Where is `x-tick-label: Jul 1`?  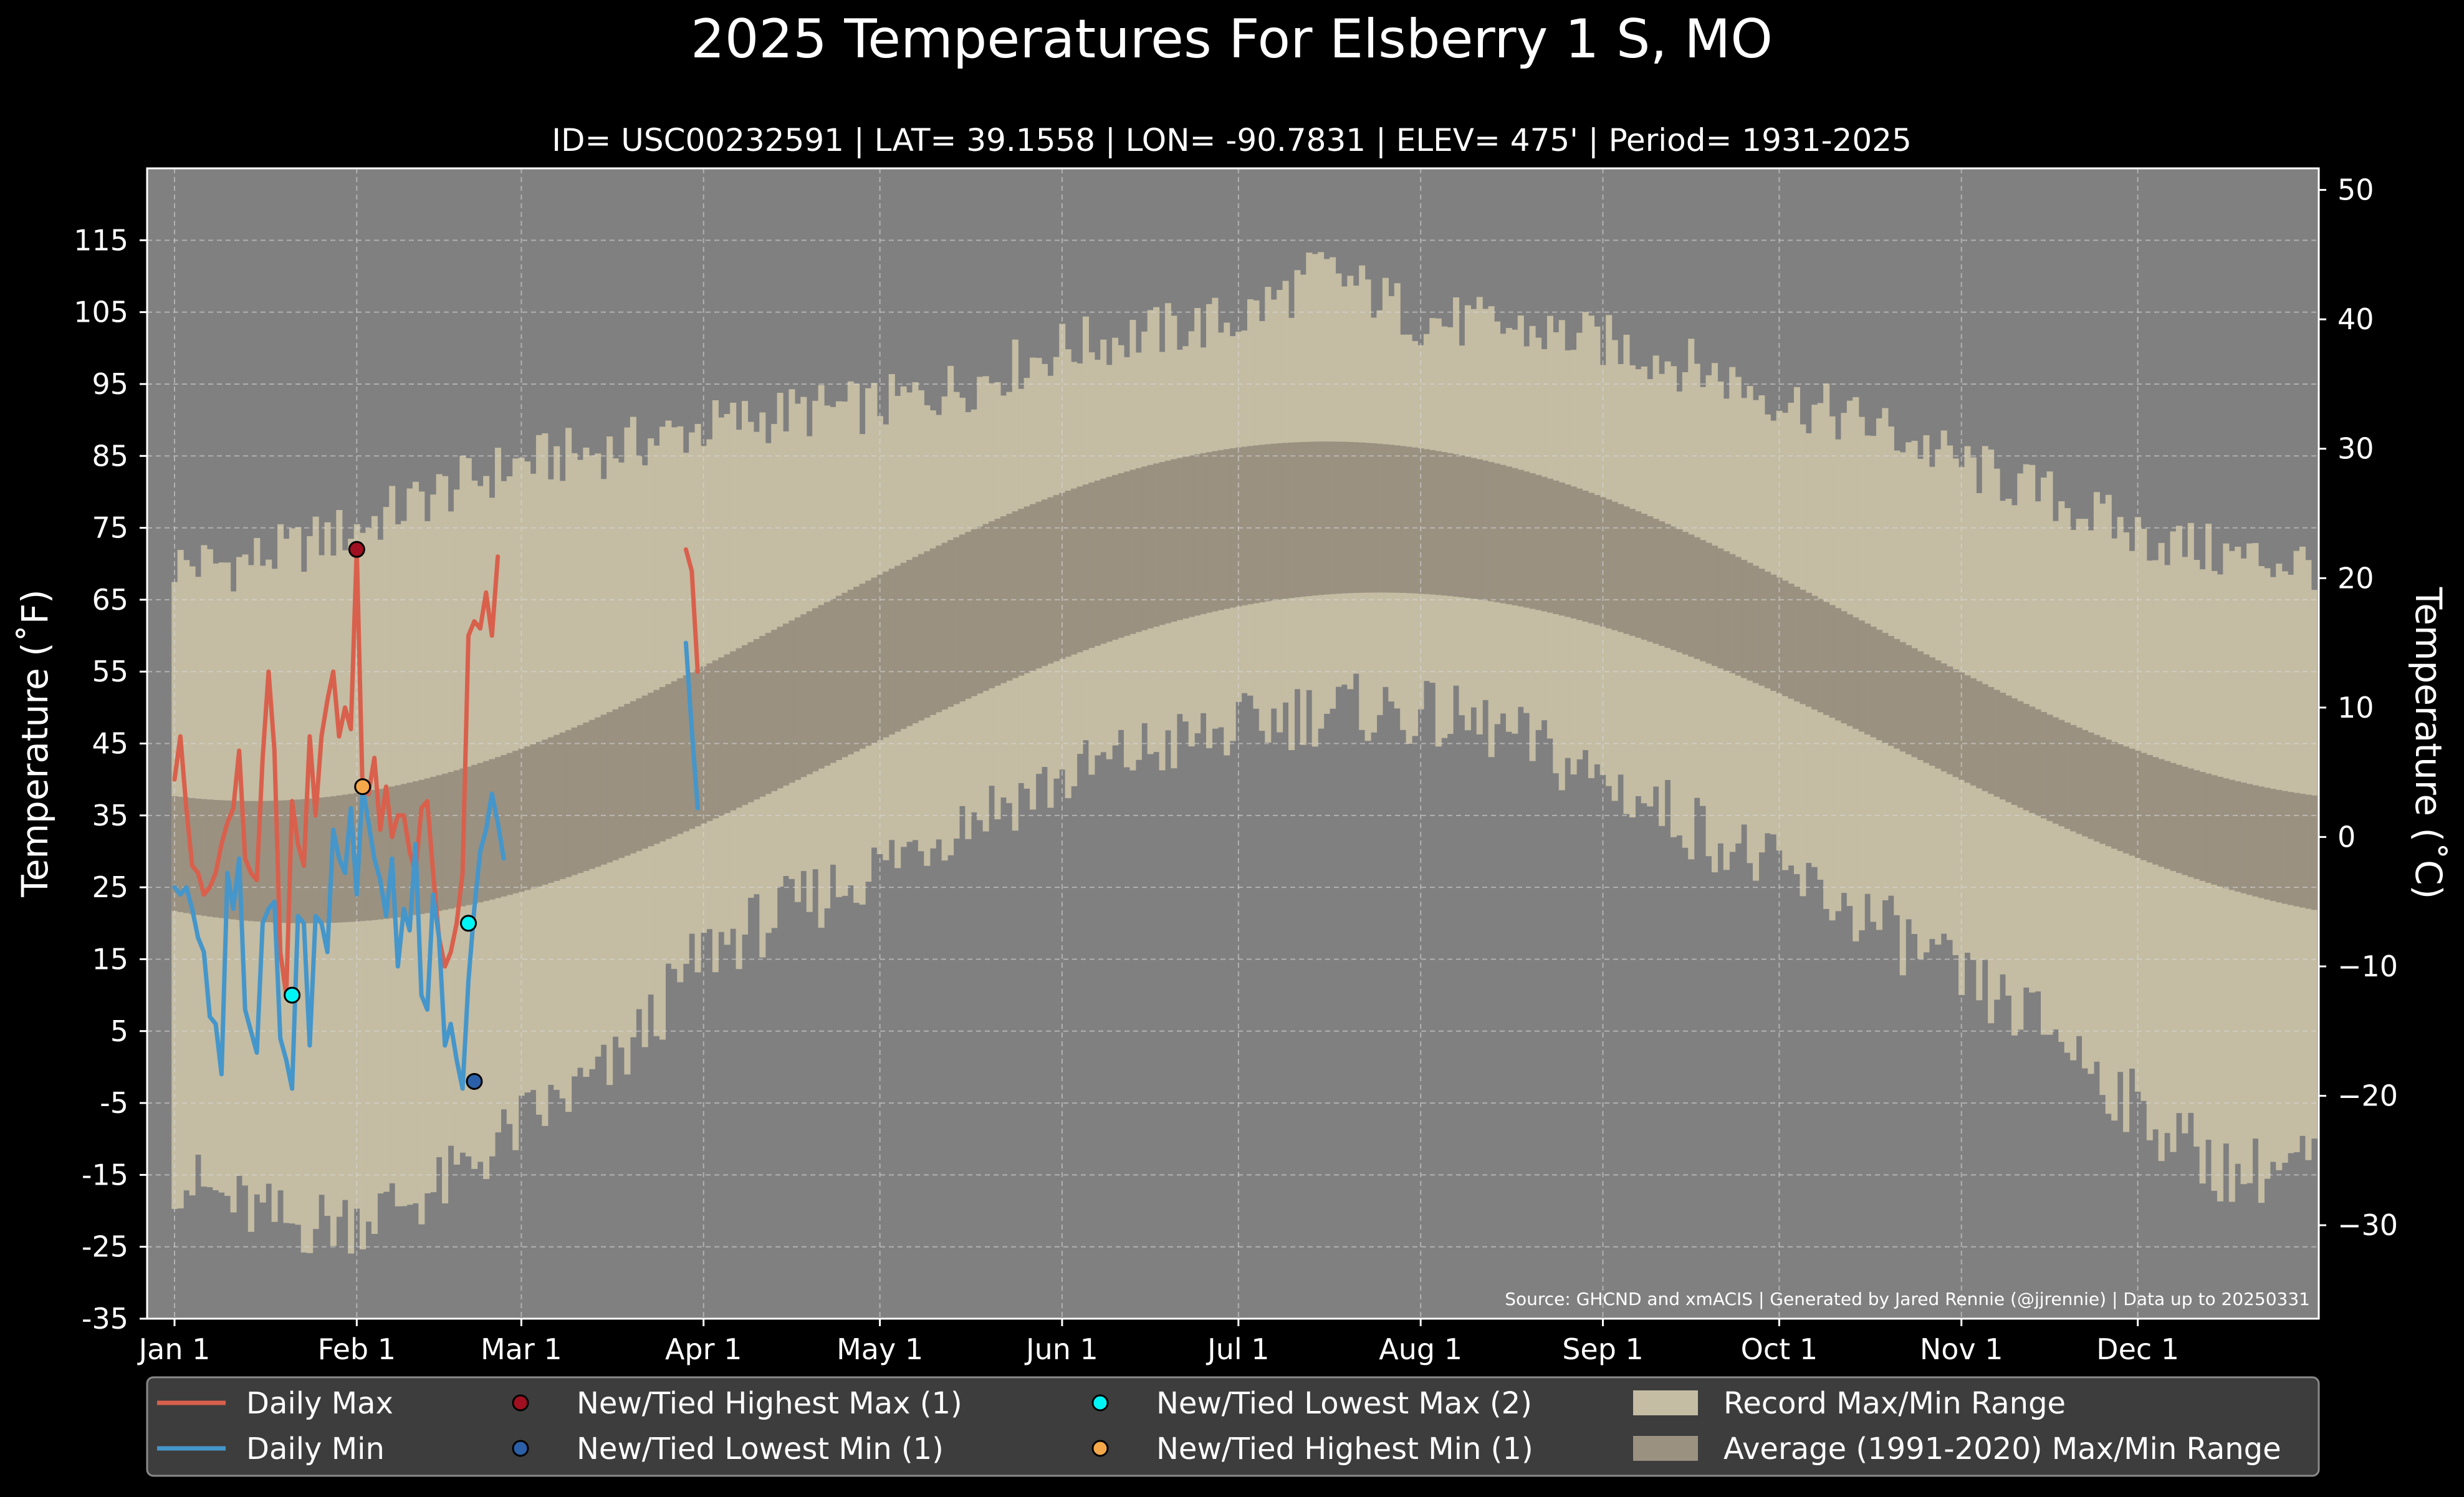
x-tick-label: Jul 1 is located at coordinates (1237, 1349).